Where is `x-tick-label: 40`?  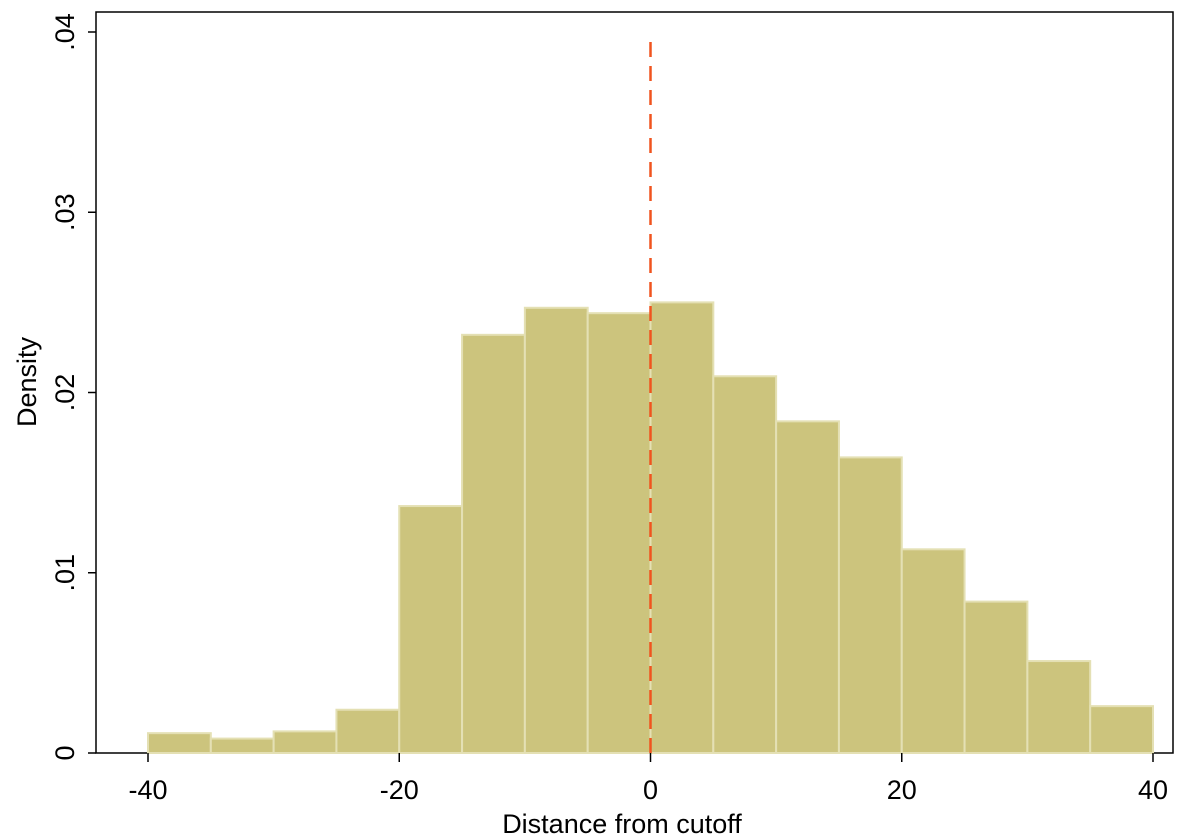
x-tick-label: 40 is located at coordinates (1153, 790).